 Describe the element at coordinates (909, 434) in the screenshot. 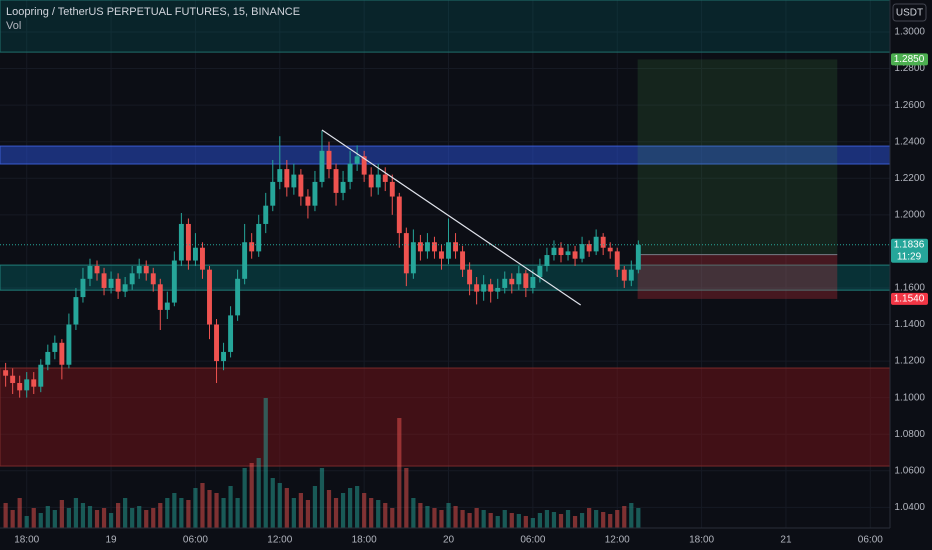

I see `y-tick-label: 1.0800` at that location.